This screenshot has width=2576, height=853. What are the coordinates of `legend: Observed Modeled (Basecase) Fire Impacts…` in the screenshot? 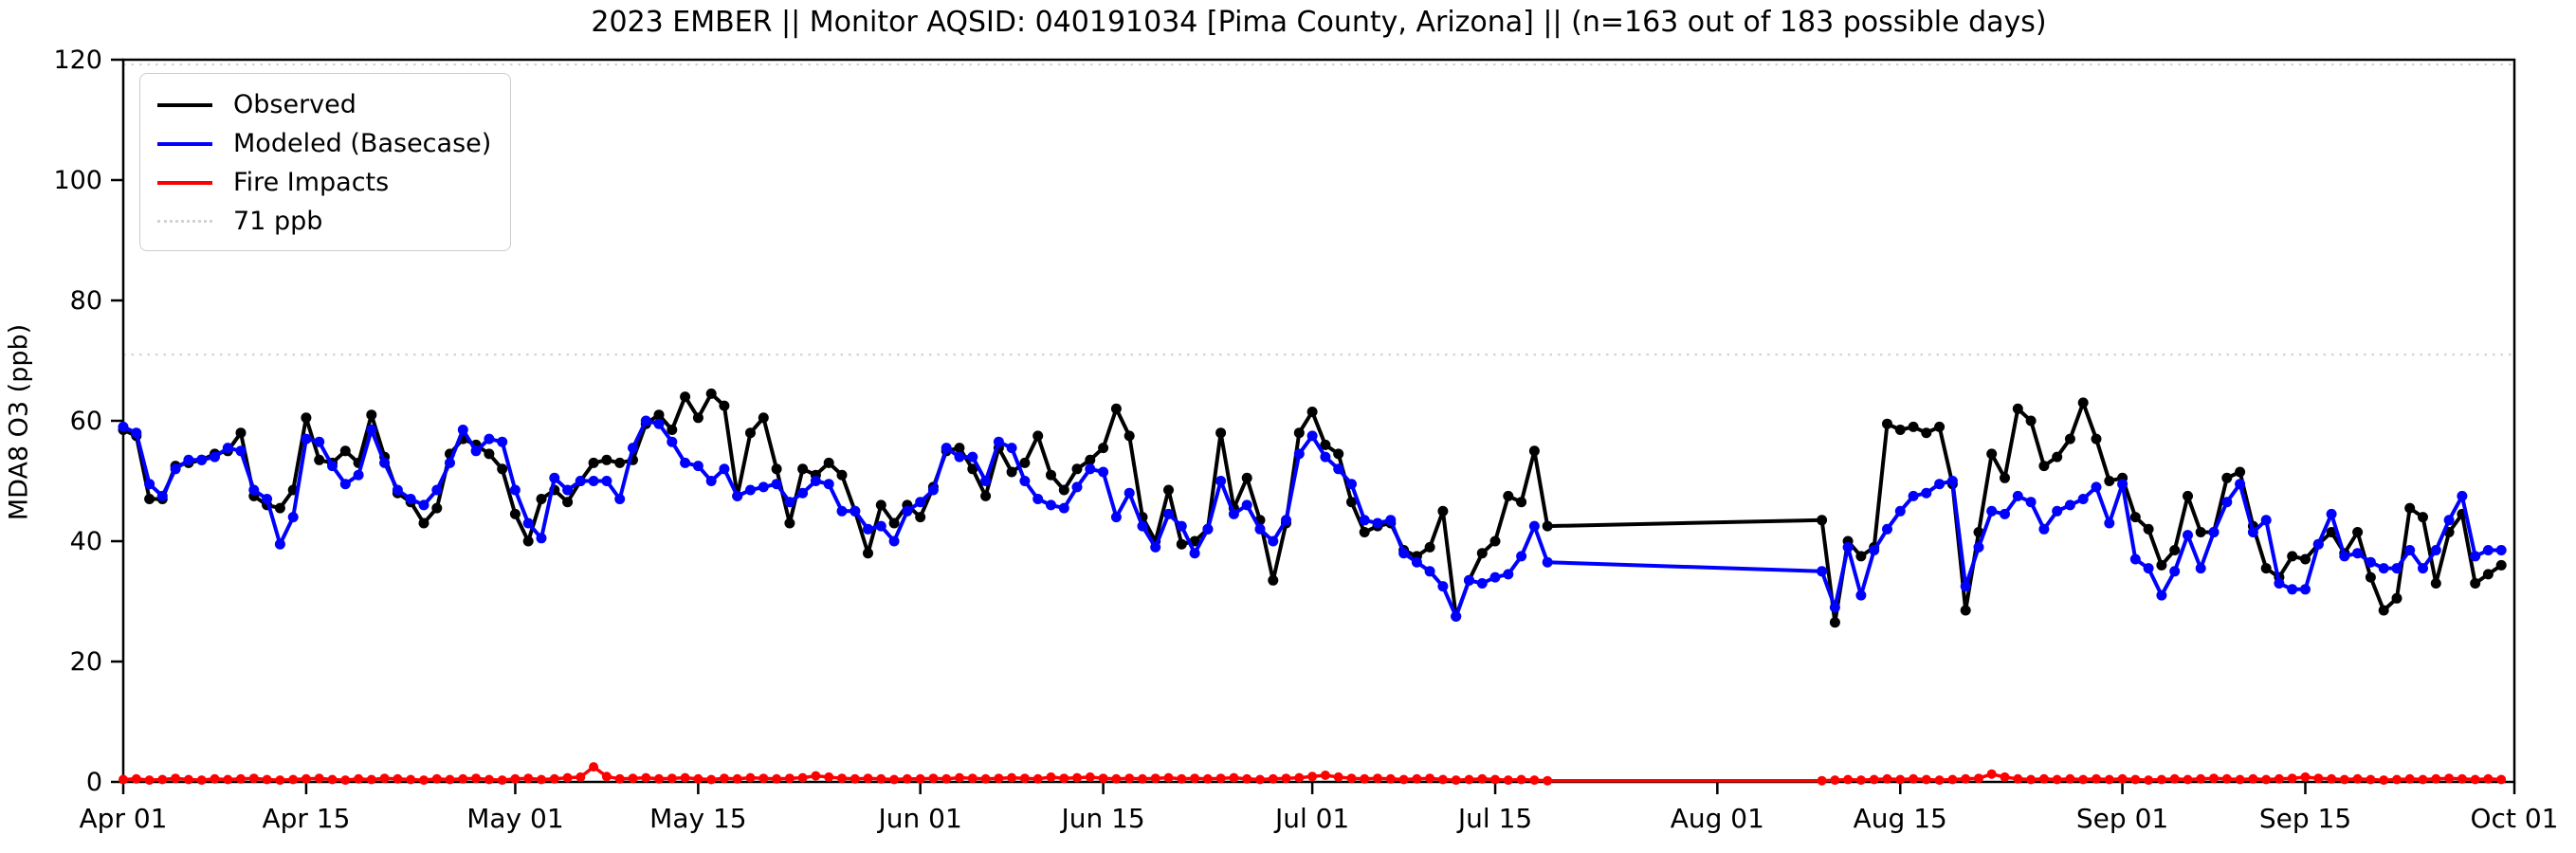 It's located at (325, 162).